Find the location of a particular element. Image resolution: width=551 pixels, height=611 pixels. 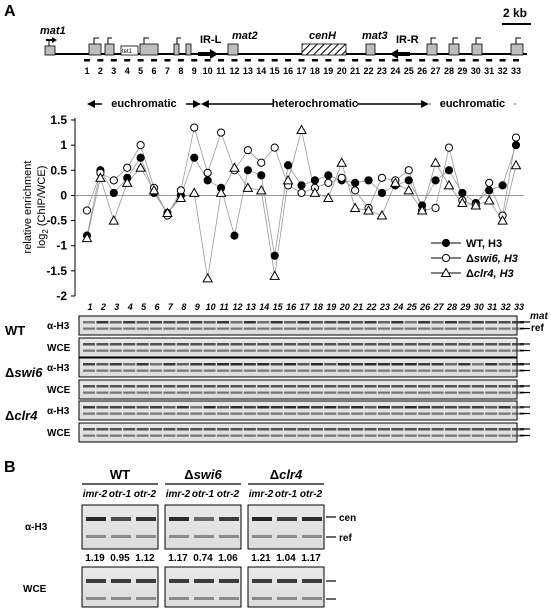

probe-number: 22 is located at coordinates (369, 71).